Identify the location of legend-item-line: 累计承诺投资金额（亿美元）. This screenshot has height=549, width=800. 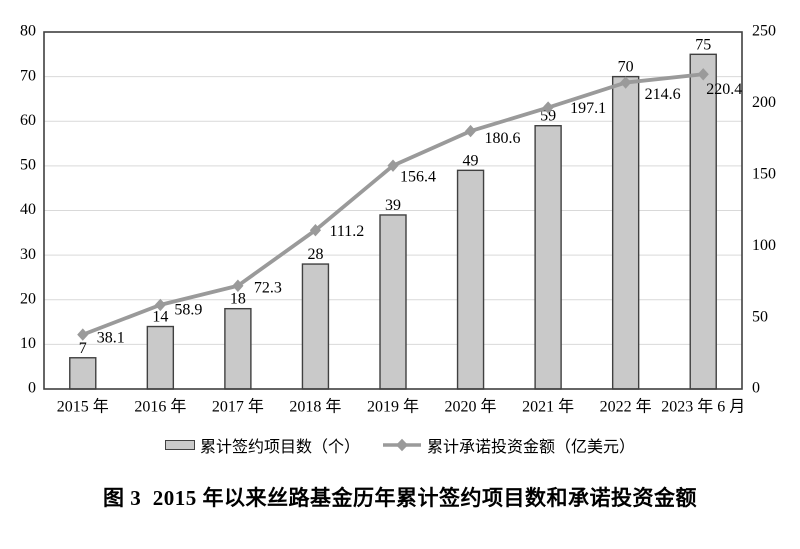
(508, 445).